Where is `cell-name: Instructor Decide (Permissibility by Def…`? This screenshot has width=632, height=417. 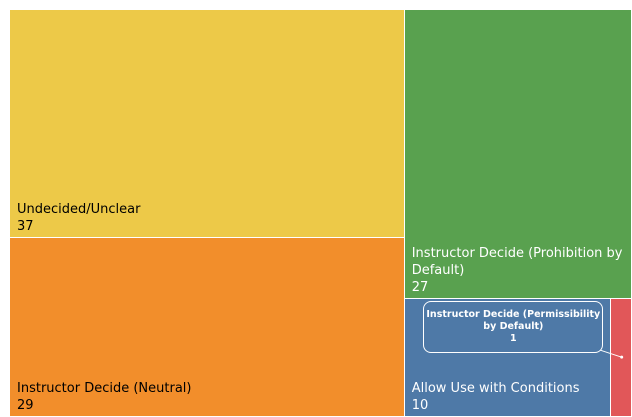 cell-name: Instructor Decide (Permissibility by Def… is located at coordinates (513, 321).